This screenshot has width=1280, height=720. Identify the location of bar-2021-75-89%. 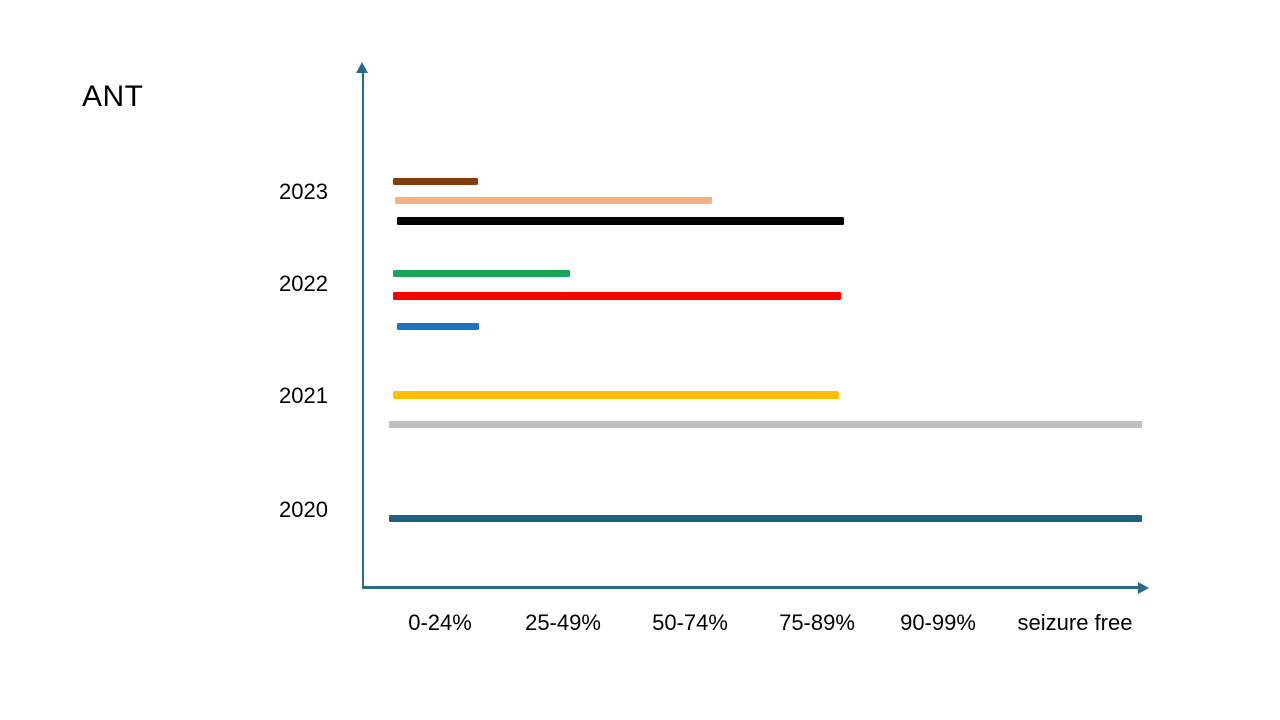
(616, 395).